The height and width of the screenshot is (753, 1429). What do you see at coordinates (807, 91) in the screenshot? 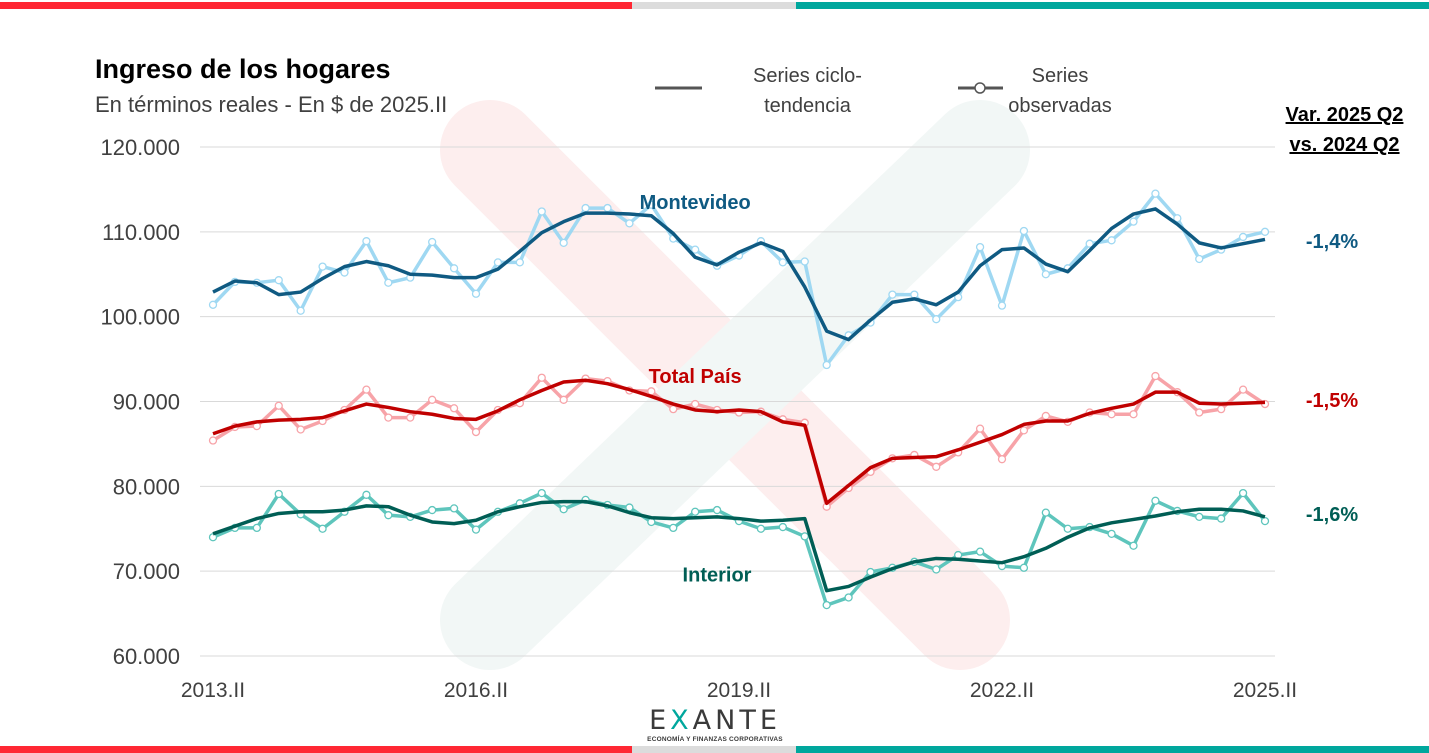
I see `legend-trend-label: Series ciclo- tendencia` at bounding box center [807, 91].